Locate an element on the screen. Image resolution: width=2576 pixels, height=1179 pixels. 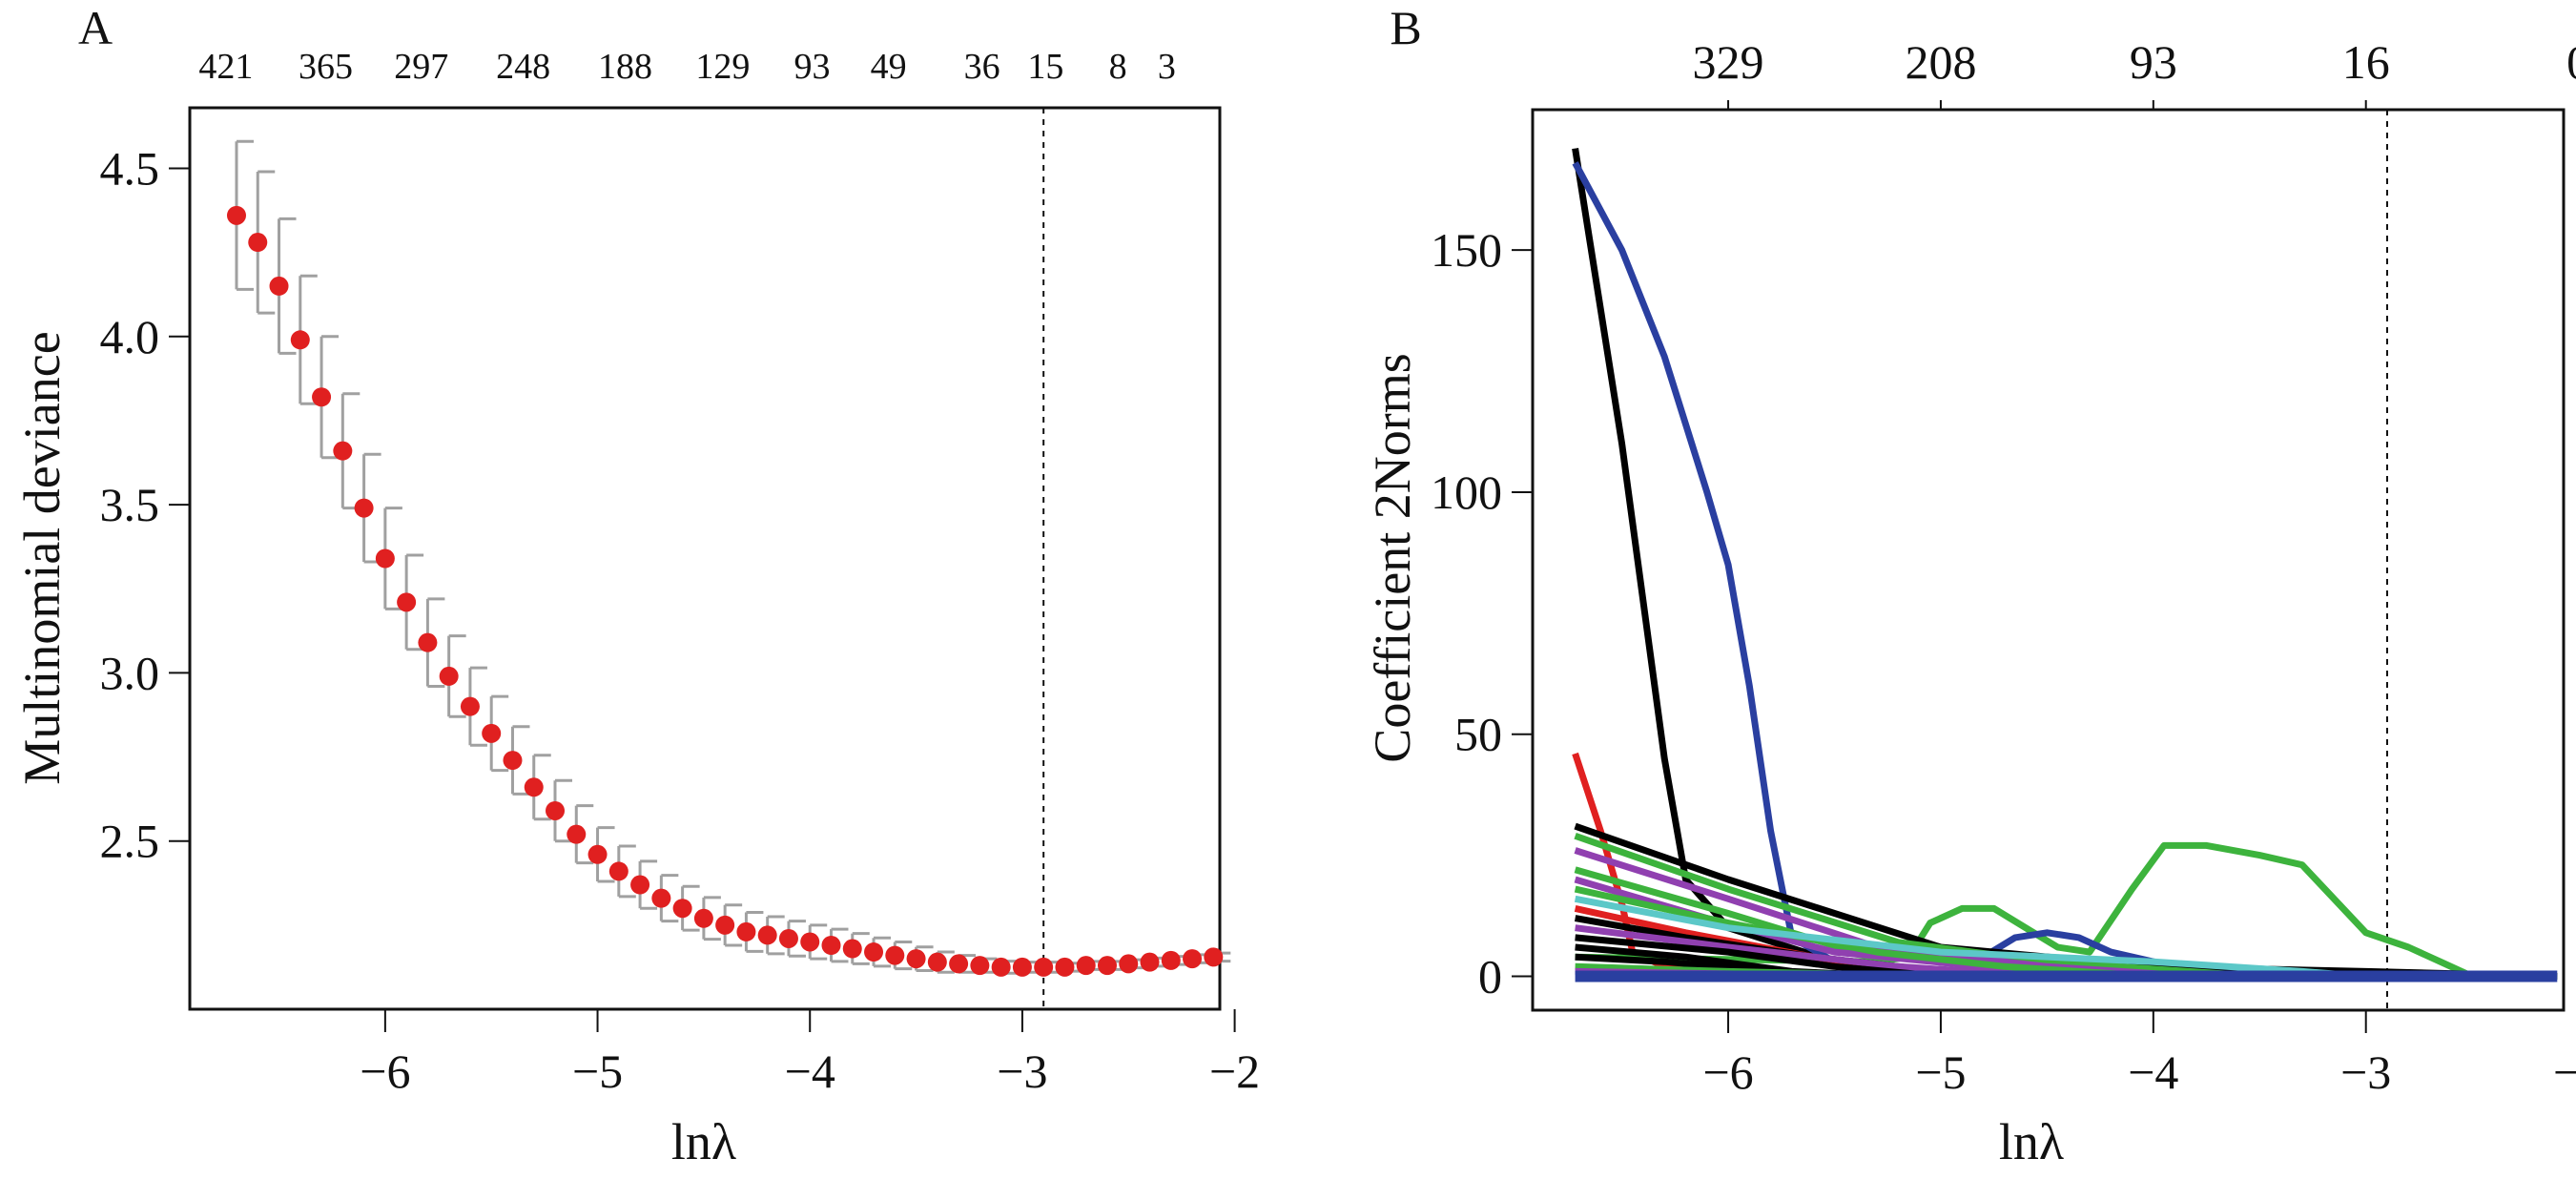
top-axis-label: 329 is located at coordinates (1728, 62).